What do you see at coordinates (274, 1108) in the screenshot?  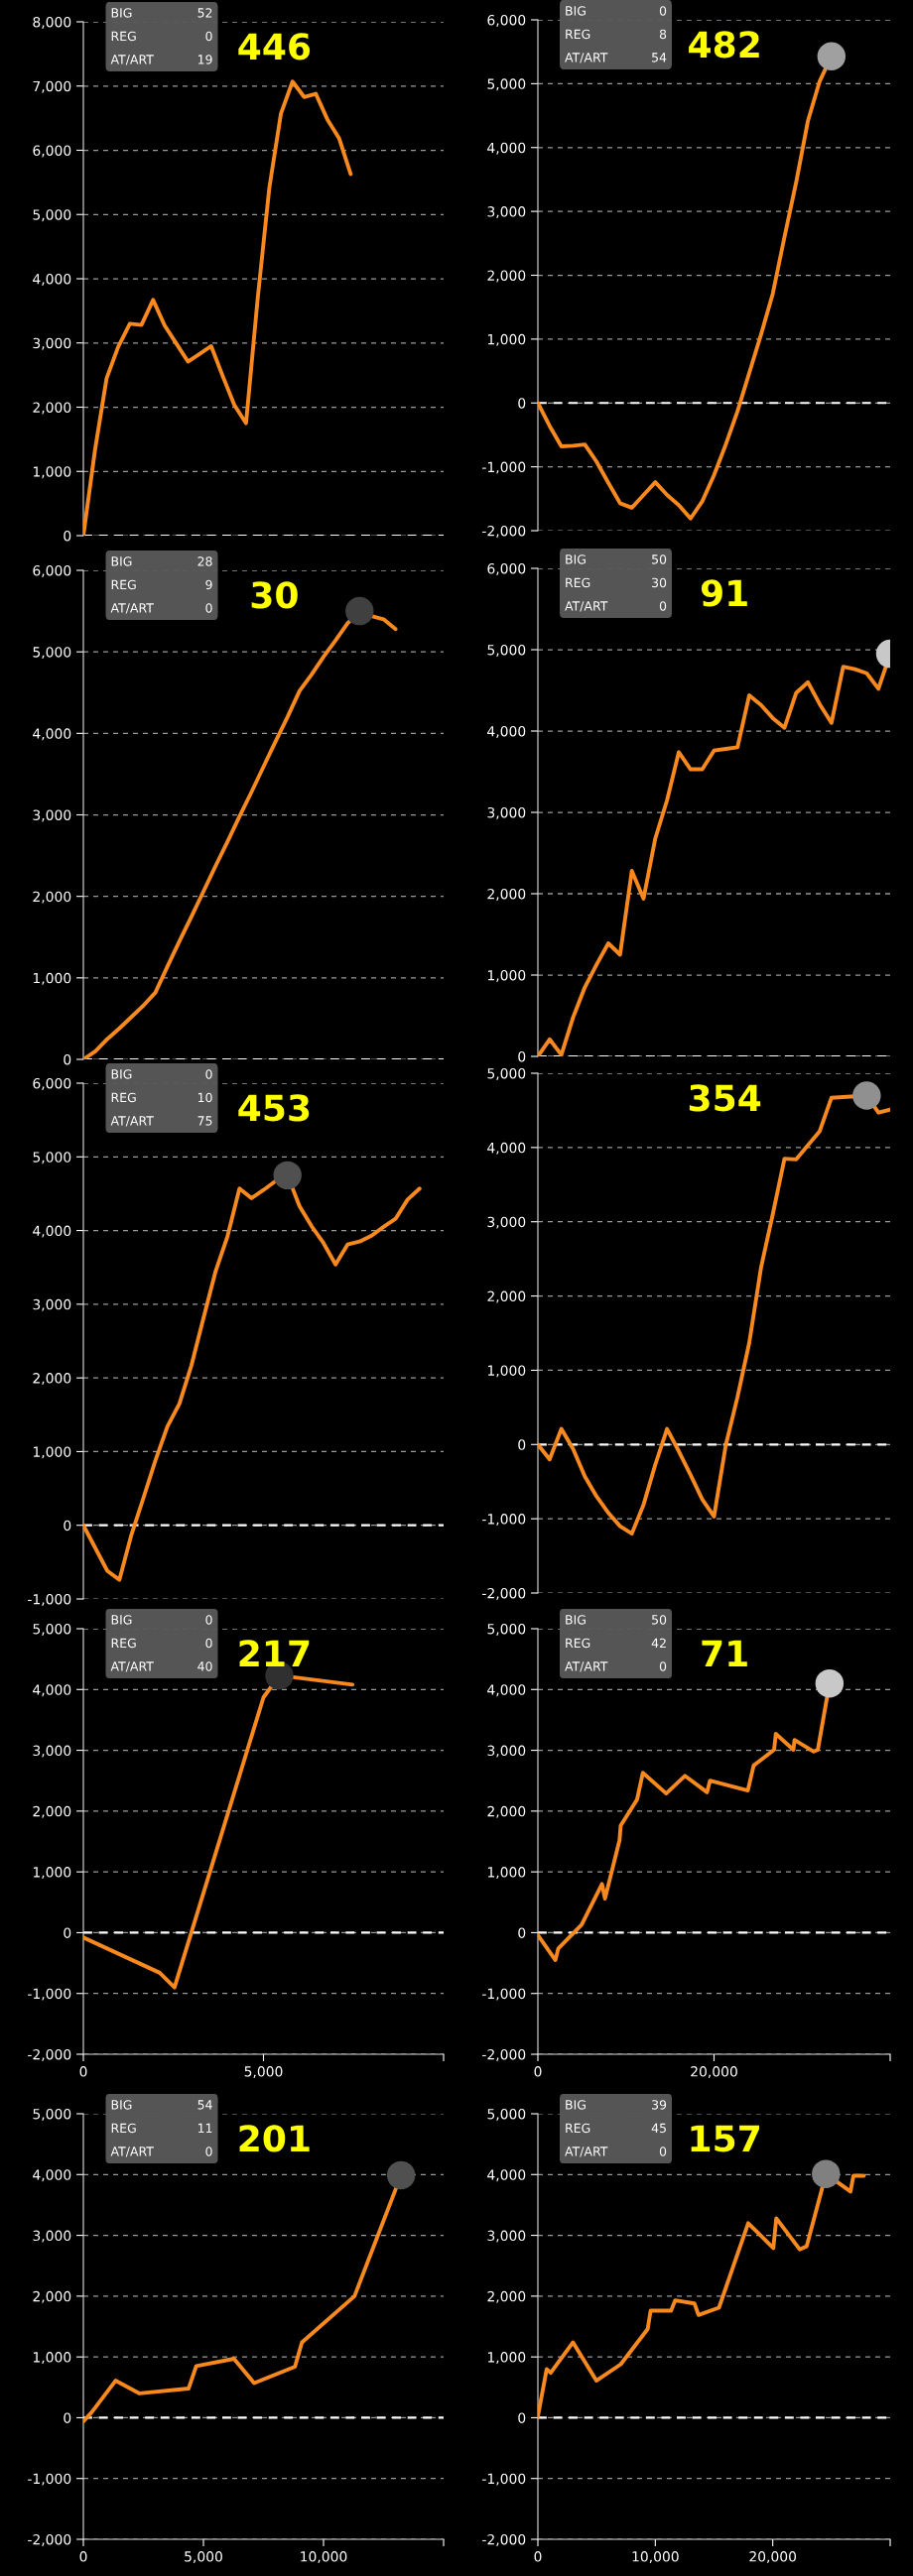 I see `chart-title: 453` at bounding box center [274, 1108].